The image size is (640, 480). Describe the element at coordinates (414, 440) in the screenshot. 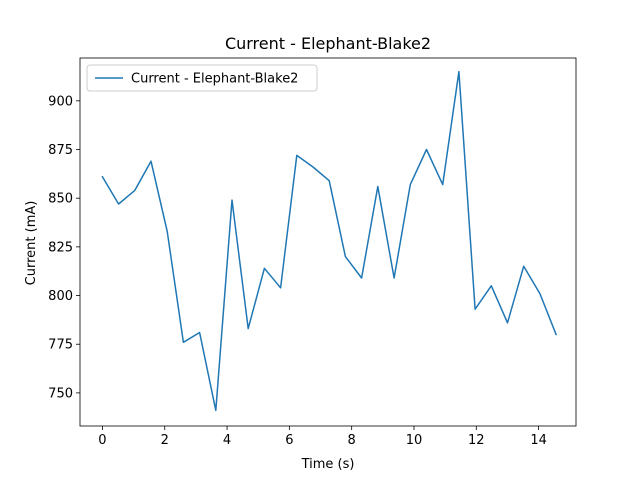

I see `x-tick-label: 10` at that location.